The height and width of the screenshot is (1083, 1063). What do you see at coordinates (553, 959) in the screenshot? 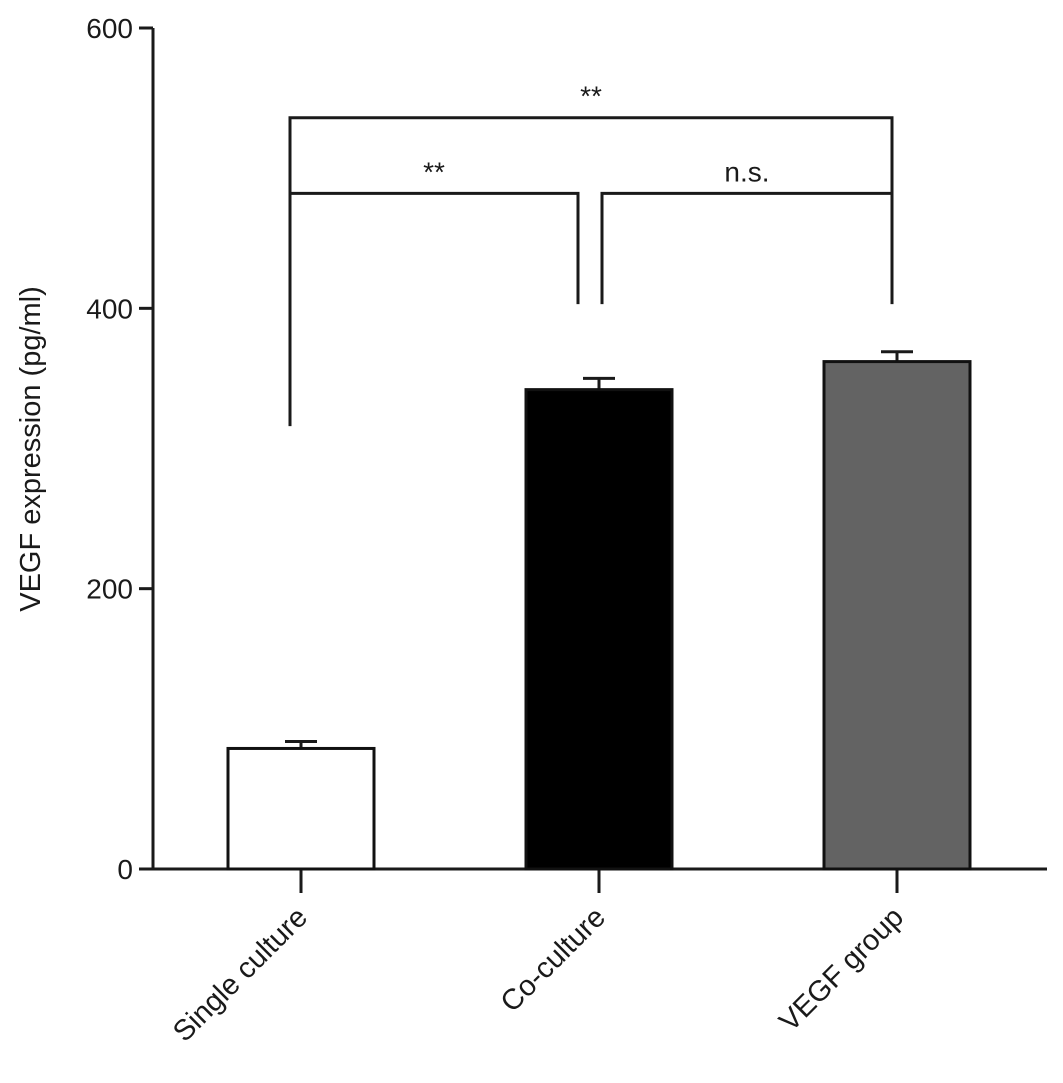
I see `x-tick-label: Co-culture` at bounding box center [553, 959].